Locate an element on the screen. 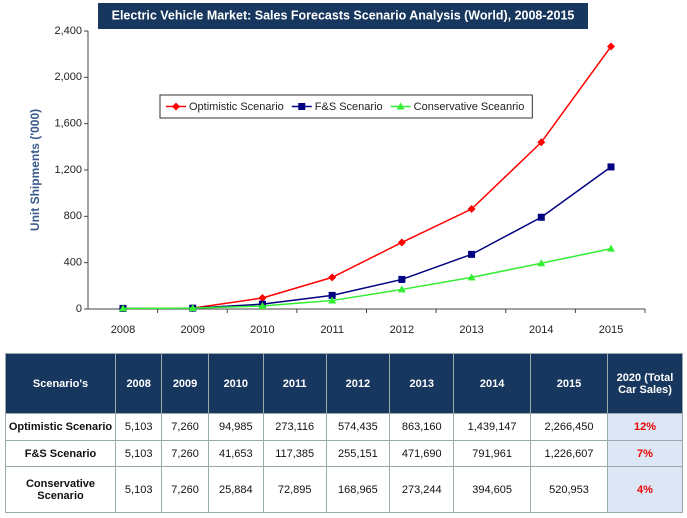  table-cell: 863,160 is located at coordinates (422, 427).